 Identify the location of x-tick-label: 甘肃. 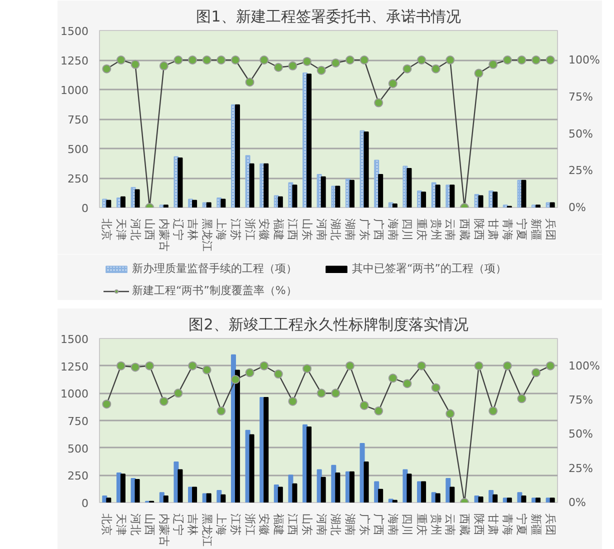
(493, 229).